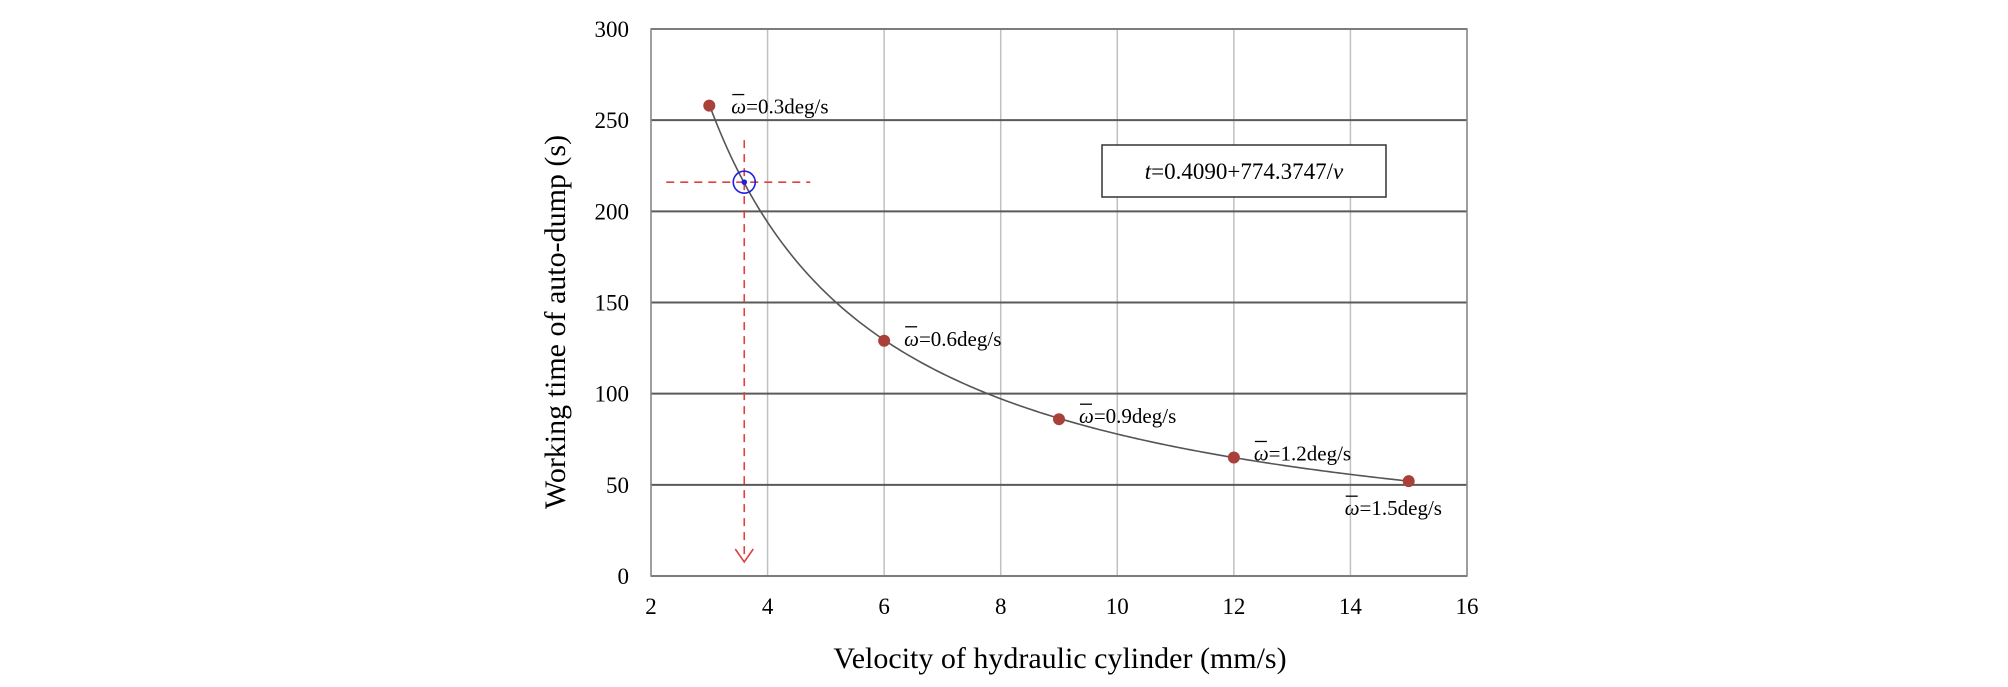 This screenshot has width=2008, height=687. I want to click on point-label: ω=0.6deg/s, so click(952, 339).